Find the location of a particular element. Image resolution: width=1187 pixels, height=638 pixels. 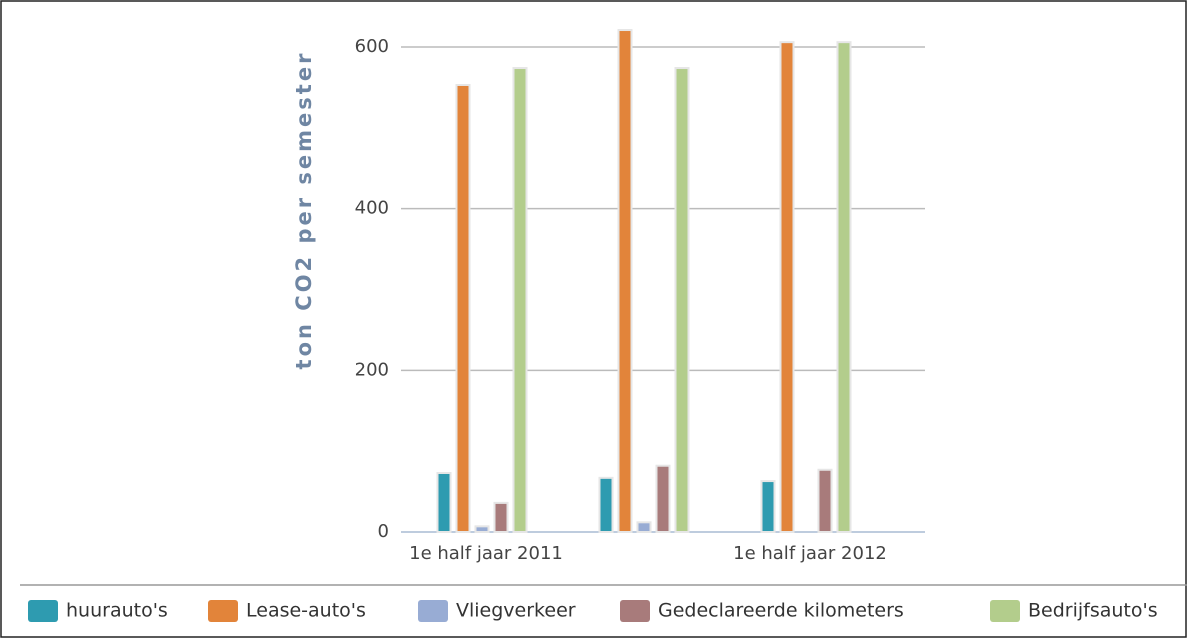

legend-label: Vliegverkeer is located at coordinates (516, 611).